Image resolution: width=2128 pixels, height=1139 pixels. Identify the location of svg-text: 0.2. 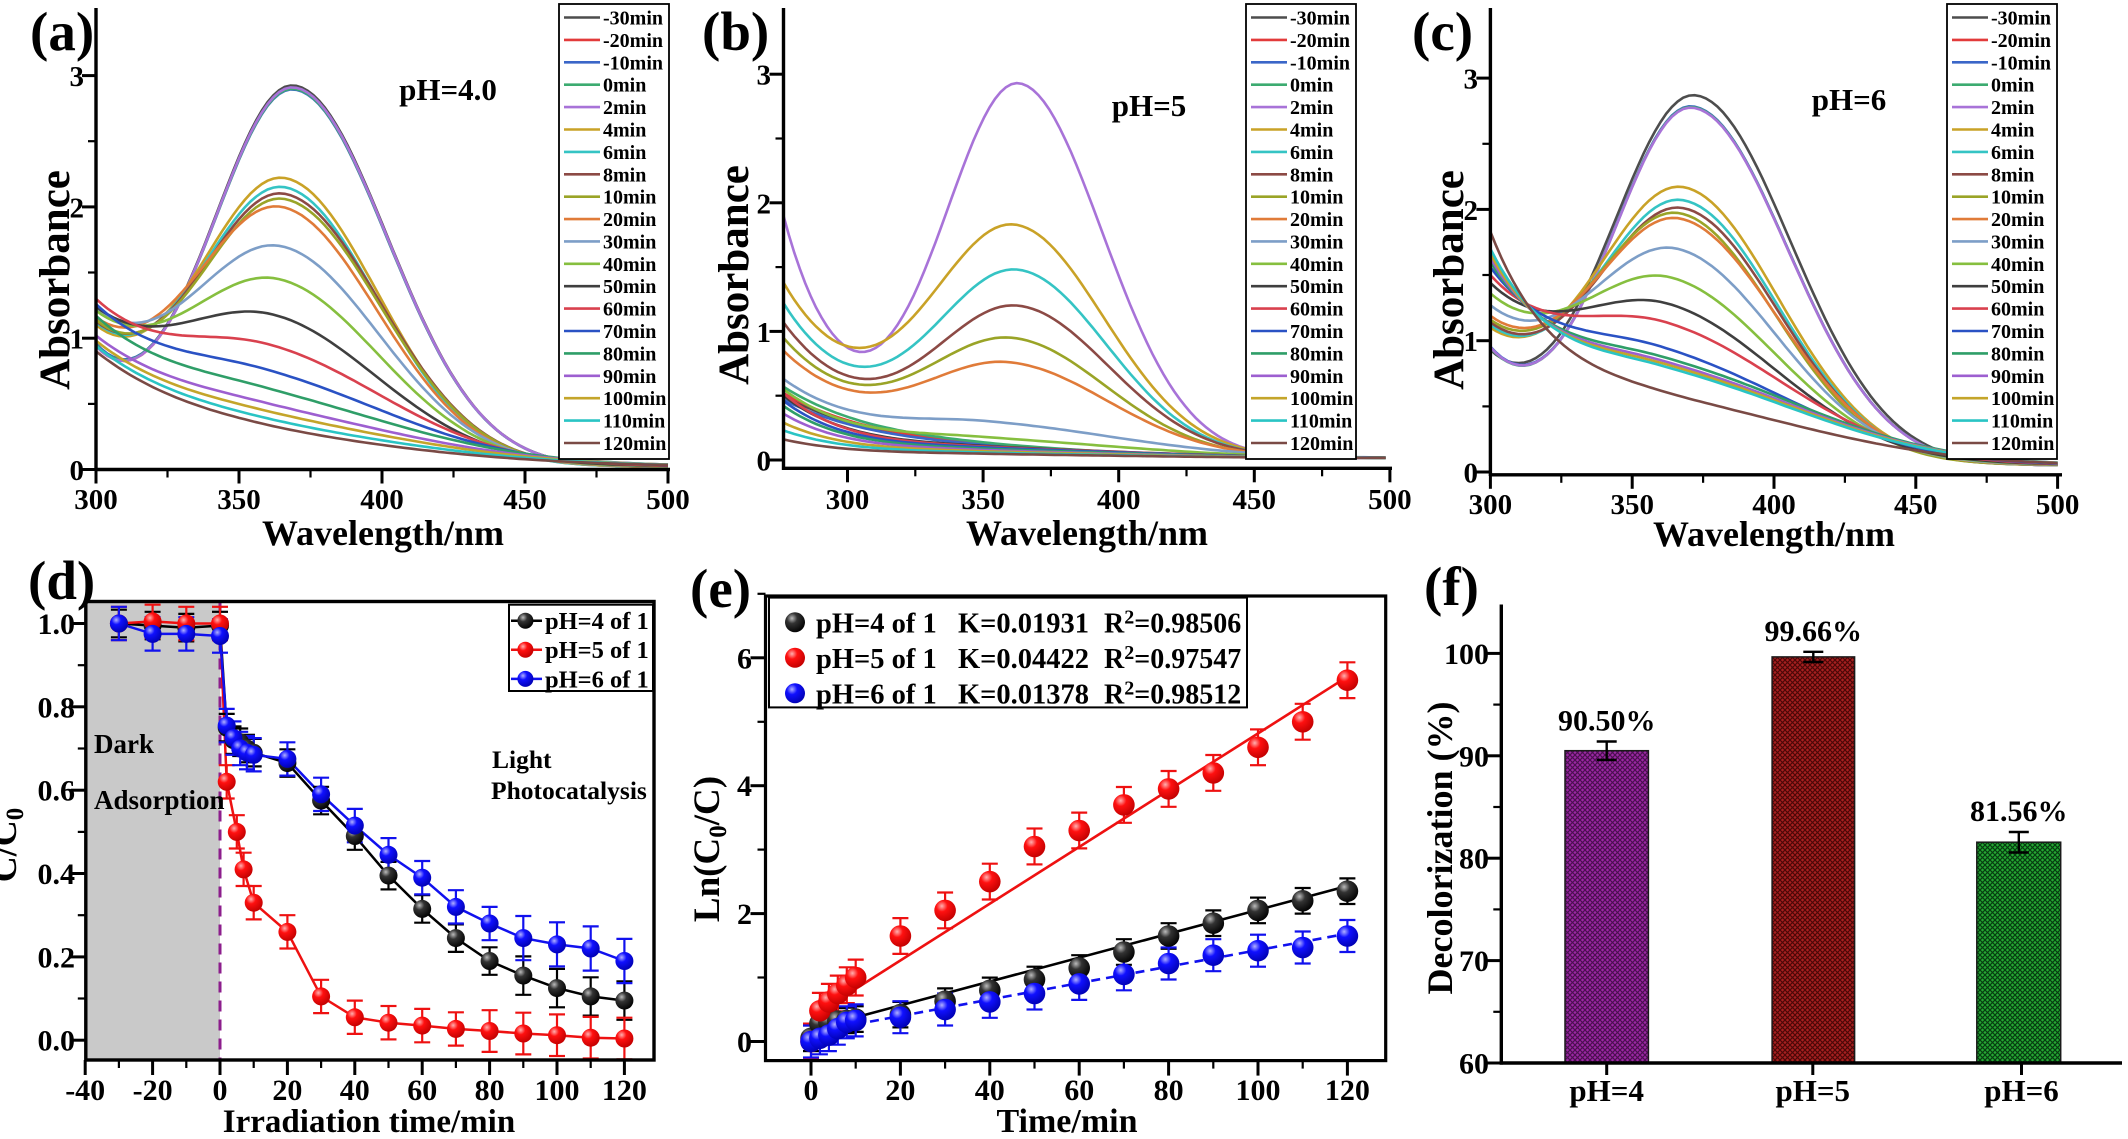
(57, 957).